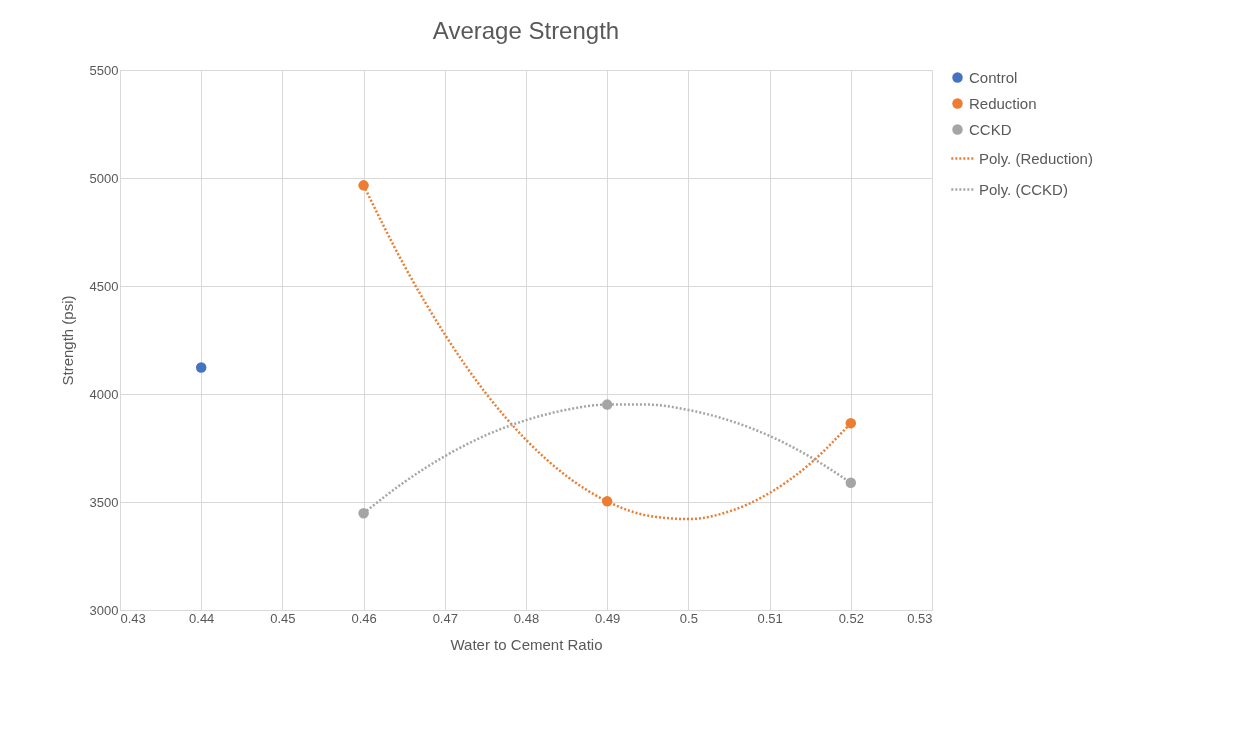 The height and width of the screenshot is (751, 1250). Describe the element at coordinates (202, 618) in the screenshot. I see `x-tick-label: 0.44` at that location.